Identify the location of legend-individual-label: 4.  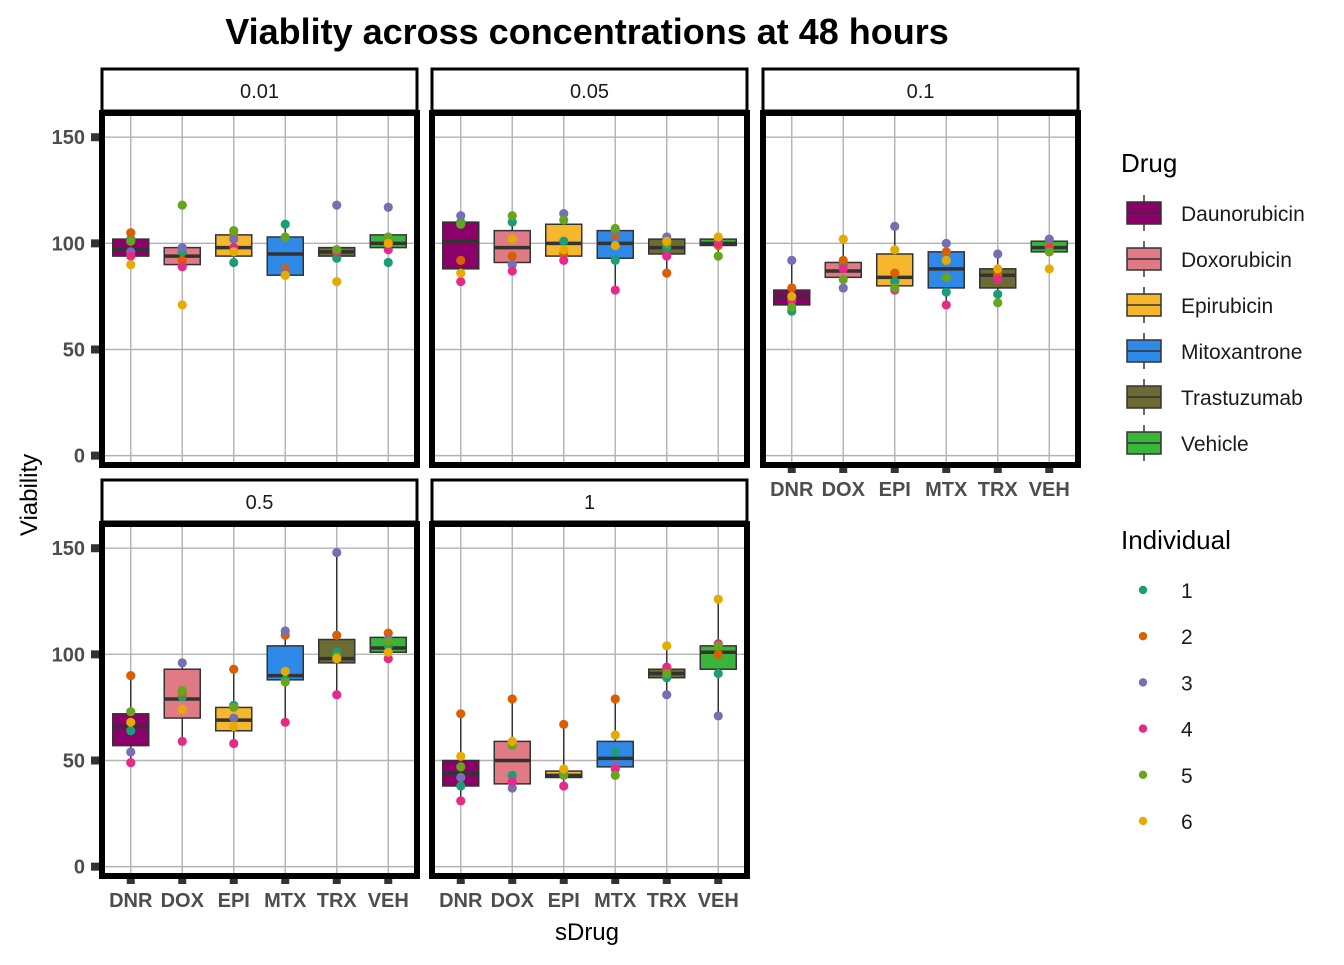
(1187, 730).